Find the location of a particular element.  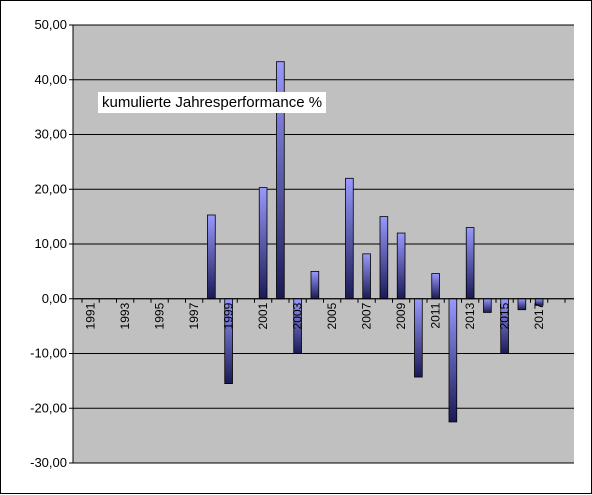

y-tick-label: -20,00 is located at coordinates (48, 407).